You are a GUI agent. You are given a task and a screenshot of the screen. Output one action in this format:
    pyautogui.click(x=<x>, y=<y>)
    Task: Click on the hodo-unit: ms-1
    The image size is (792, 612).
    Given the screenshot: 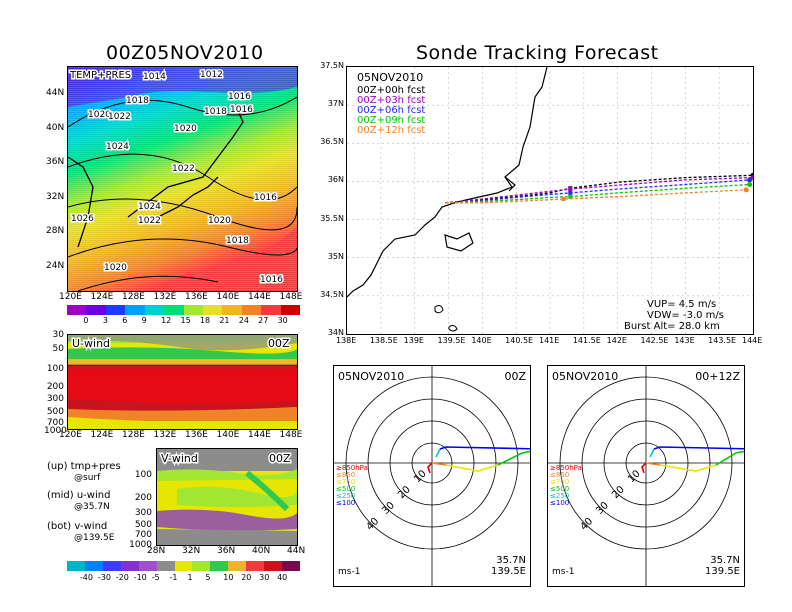 What is the action you would take?
    pyautogui.click(x=349, y=572)
    